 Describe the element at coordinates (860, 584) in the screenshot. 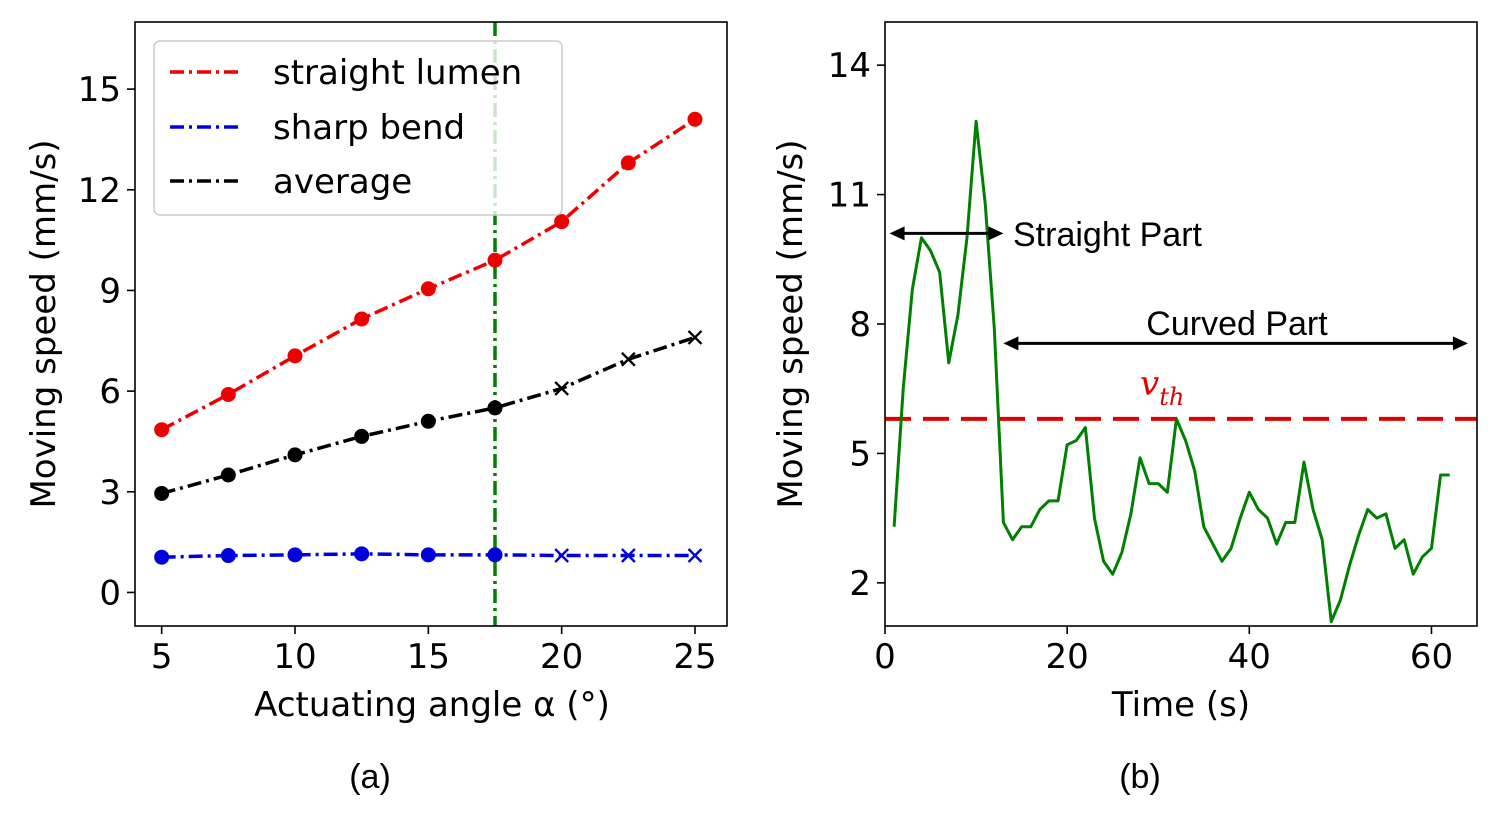

I see `panel-b-y-tick-label: 2` at that location.